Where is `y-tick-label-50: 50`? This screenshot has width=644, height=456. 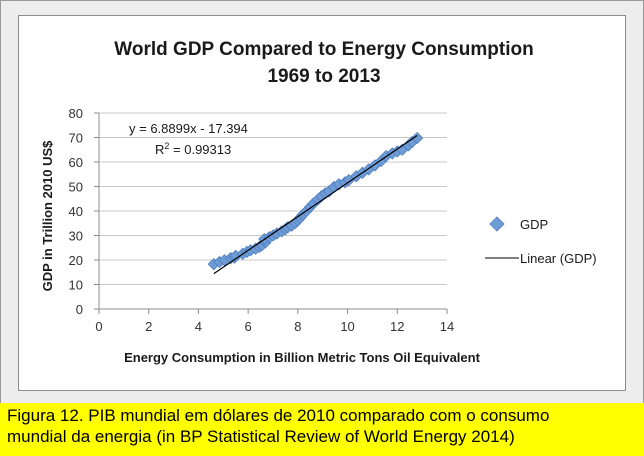
y-tick-label-50: 50 is located at coordinates (76, 187).